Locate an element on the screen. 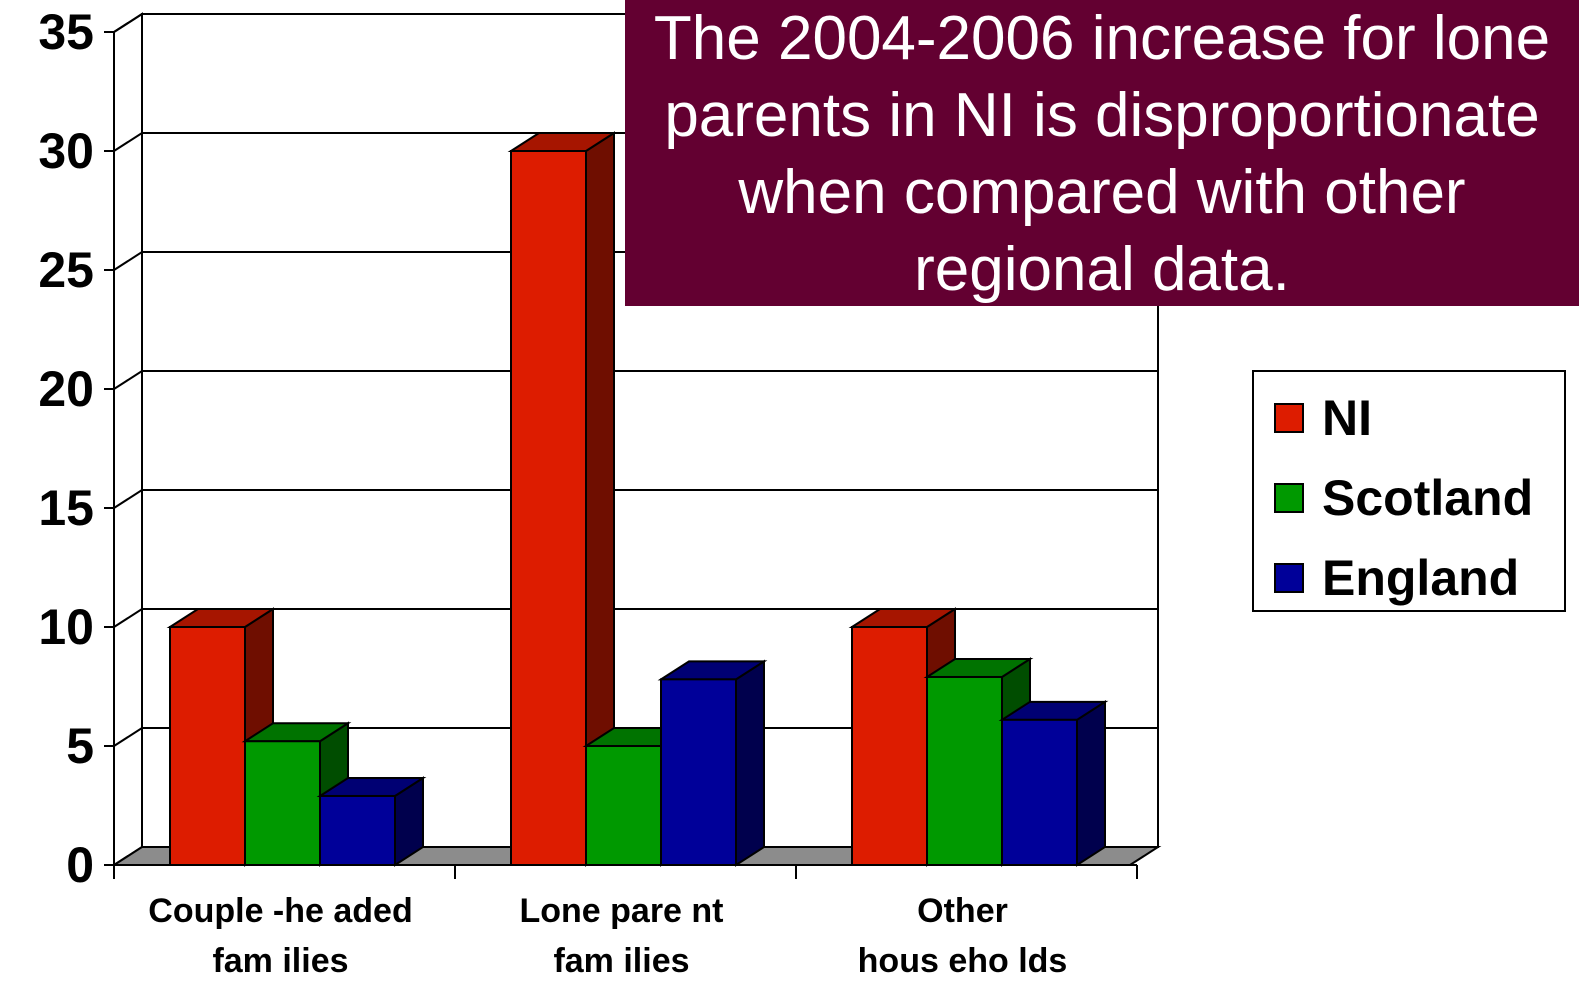  y-tick-label: 30 is located at coordinates (66, 151).